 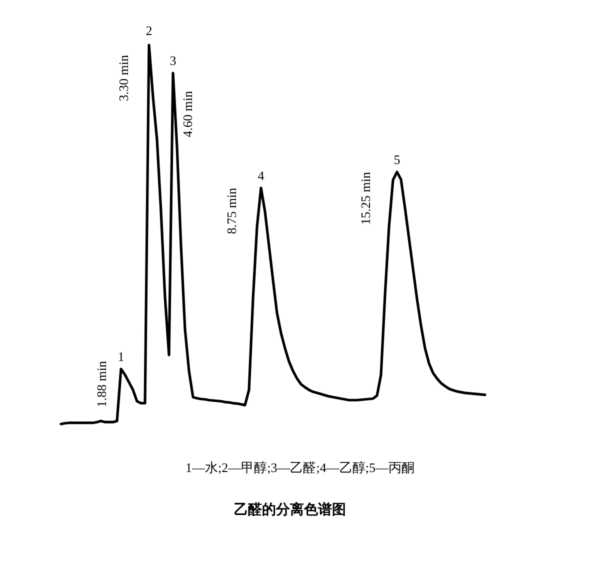 I want to click on annotation: 4.60 min, so click(x=187, y=114).